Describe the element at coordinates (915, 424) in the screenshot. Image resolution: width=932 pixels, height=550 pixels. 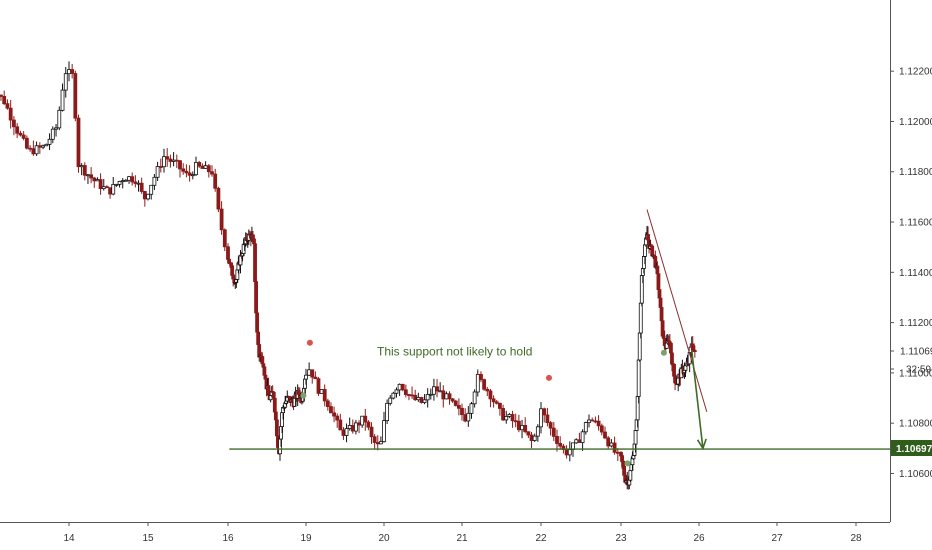
I see `y-tick-label: 1.10800` at that location.